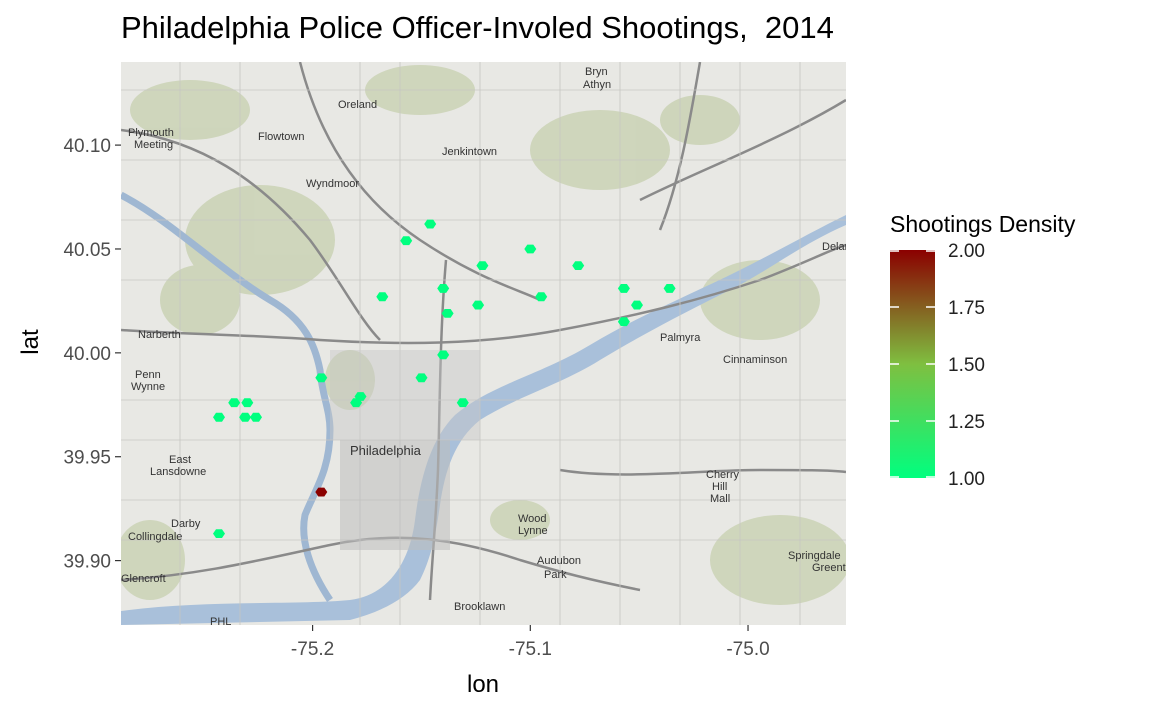  What do you see at coordinates (151, 133) in the screenshot?
I see `svg-text: Plymouth` at bounding box center [151, 133].